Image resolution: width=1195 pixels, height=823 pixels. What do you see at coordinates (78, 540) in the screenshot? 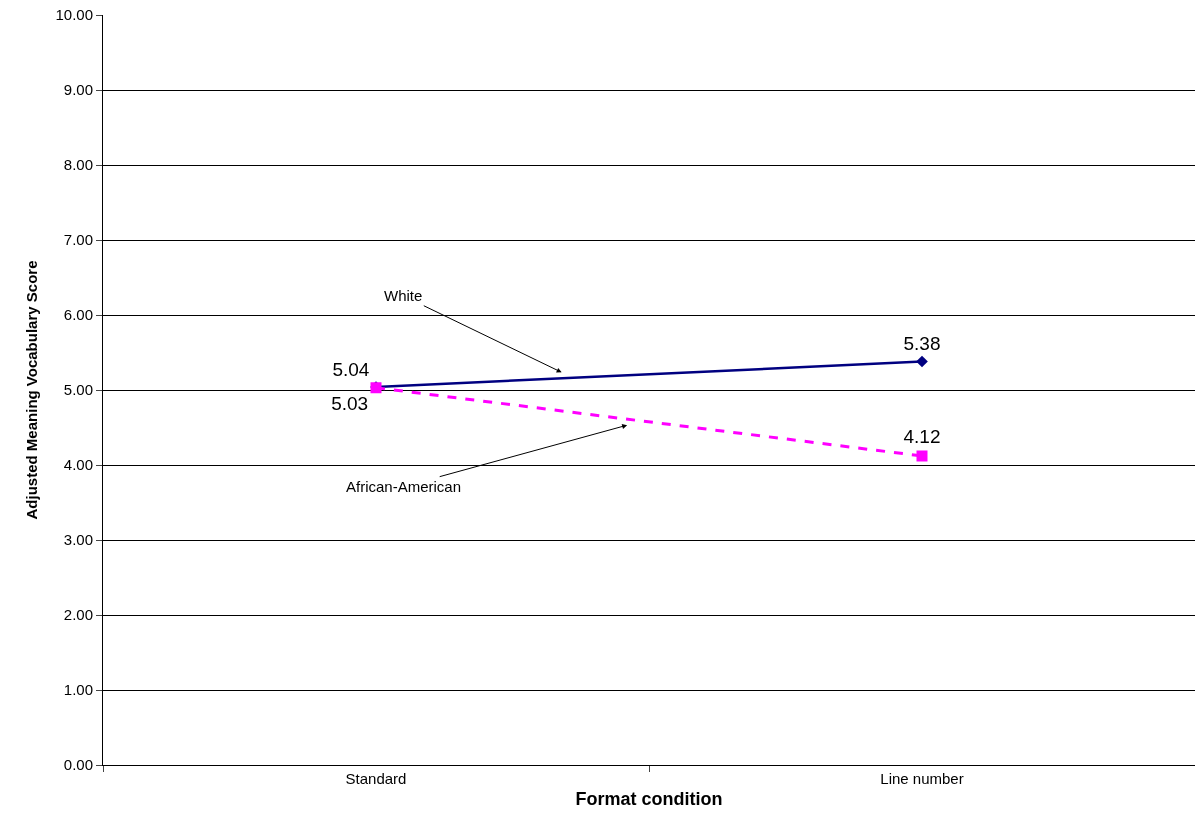
I see `y-tick-label: 3.00` at bounding box center [78, 540].